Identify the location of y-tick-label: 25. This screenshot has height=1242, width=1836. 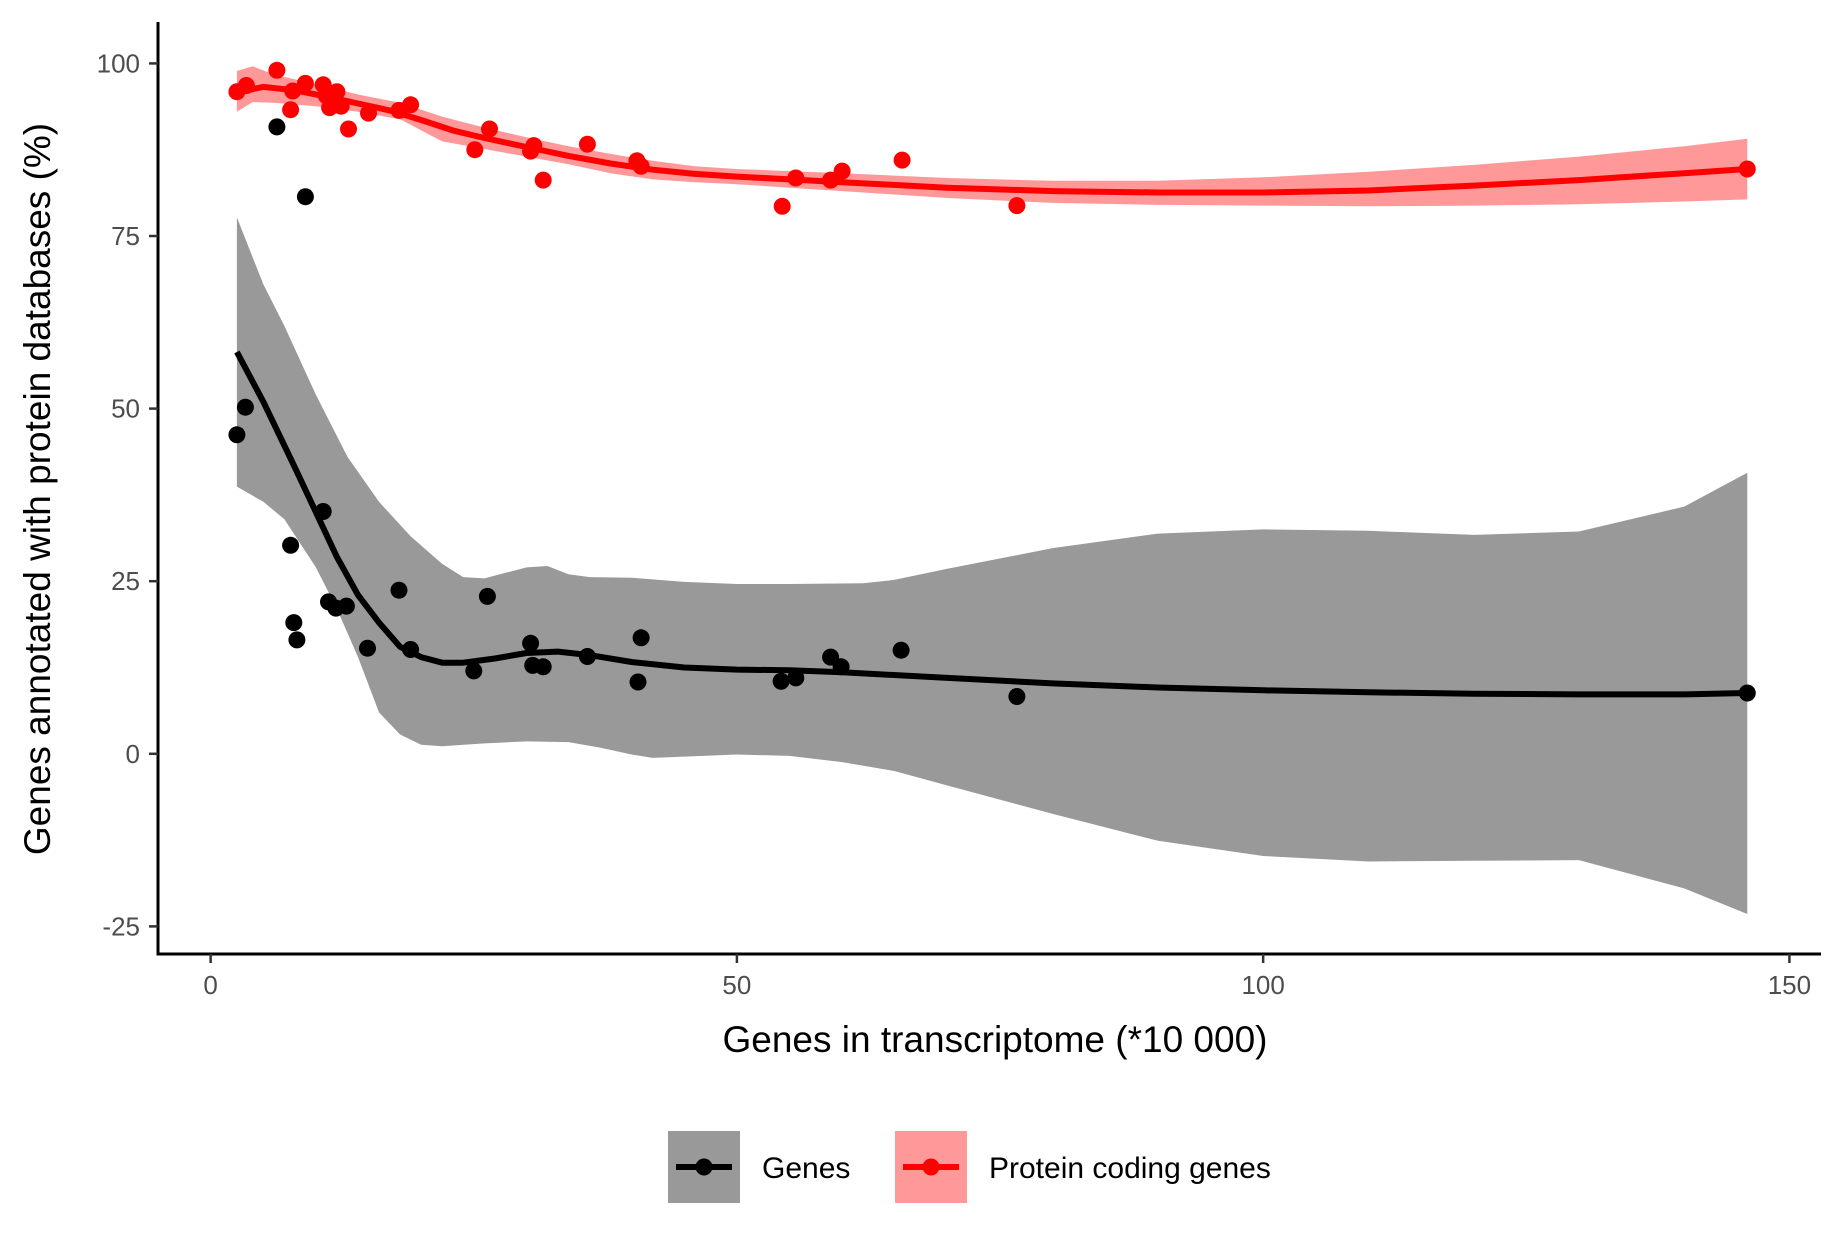
(125, 581).